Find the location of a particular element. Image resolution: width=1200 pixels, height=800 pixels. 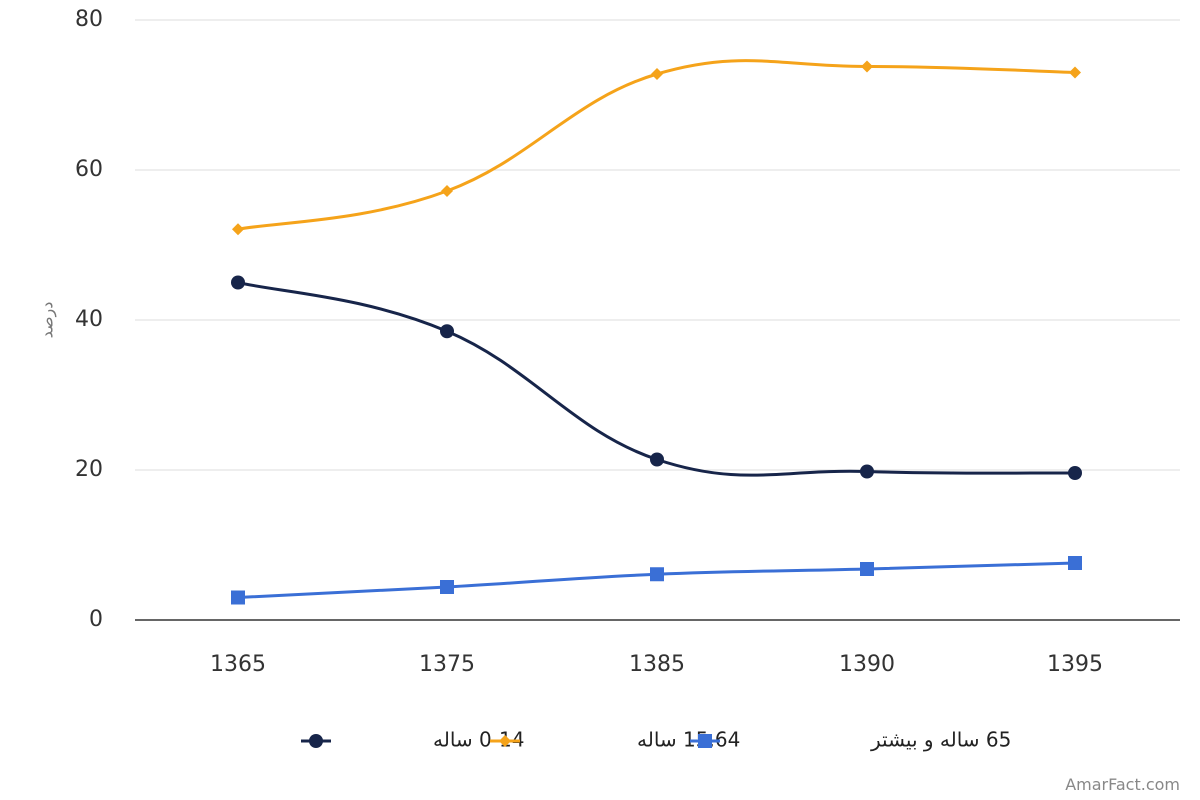

x-tick-label: 1385 is located at coordinates (657, 664).